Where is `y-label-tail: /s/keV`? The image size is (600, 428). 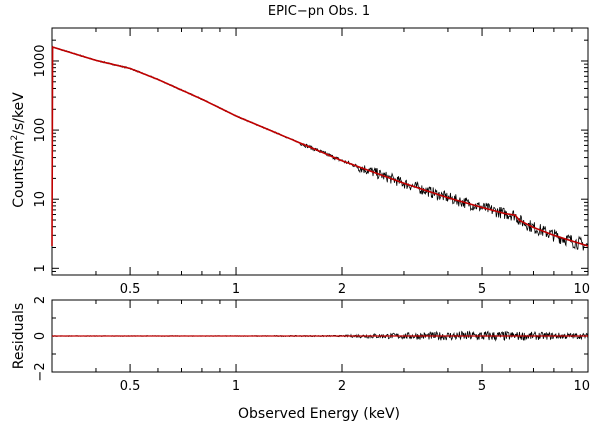
y-label-tail: /s/keV is located at coordinates (19, 113).